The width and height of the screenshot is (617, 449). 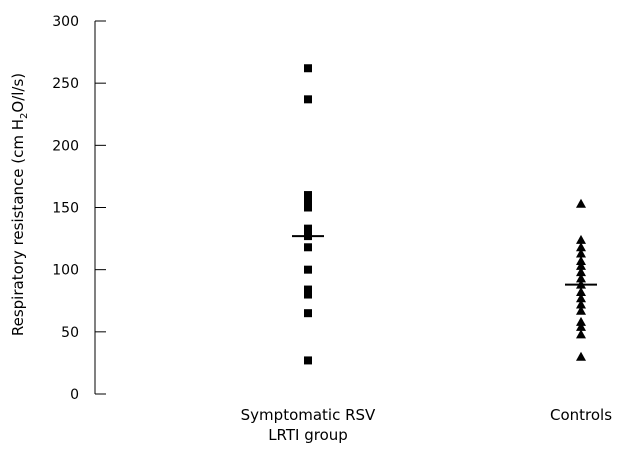 What do you see at coordinates (70, 333) in the screenshot?
I see `y-tick-label: 50` at bounding box center [70, 333].